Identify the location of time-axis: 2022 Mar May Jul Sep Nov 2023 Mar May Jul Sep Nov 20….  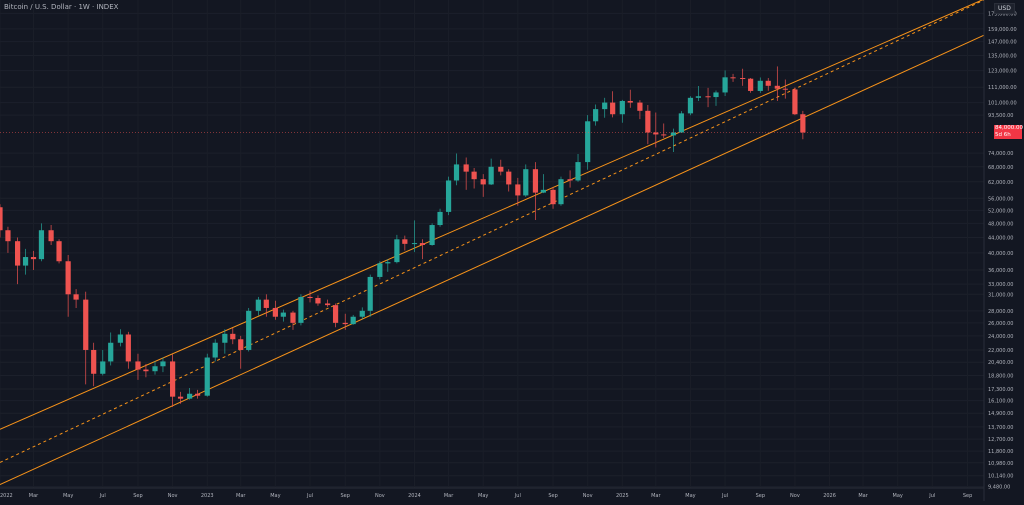
(492, 493).